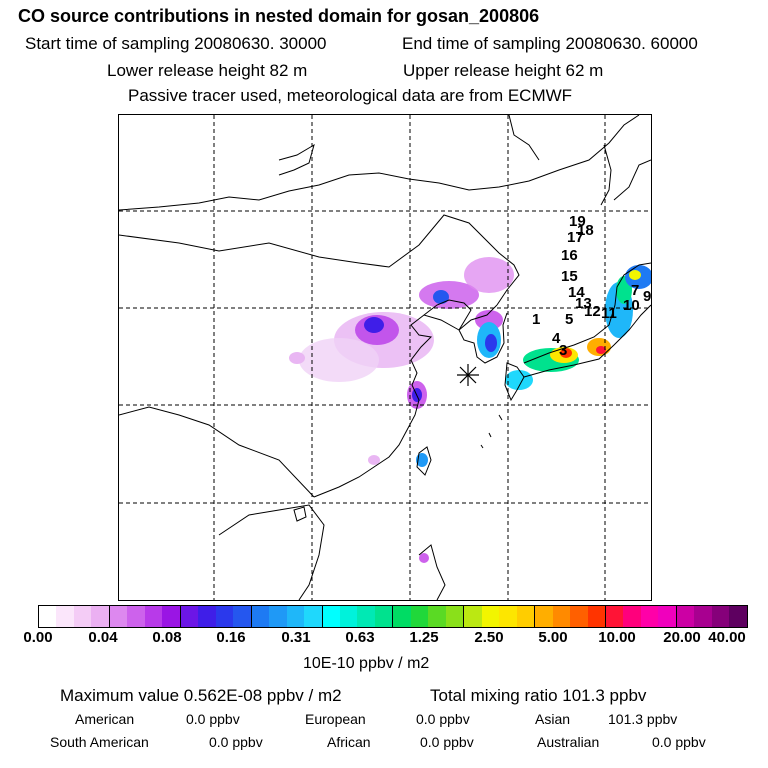 This screenshot has height=768, width=768. What do you see at coordinates (349, 742) in the screenshot?
I see `region-label-african: African` at bounding box center [349, 742].